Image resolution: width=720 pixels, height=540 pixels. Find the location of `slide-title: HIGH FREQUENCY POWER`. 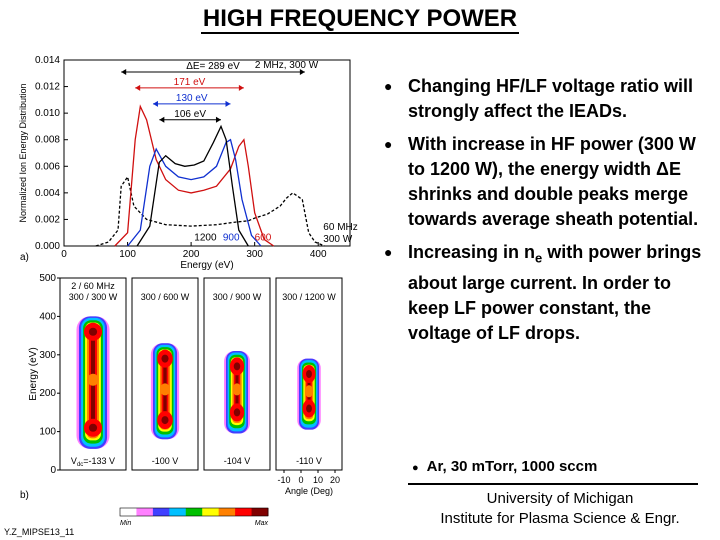

slide-title: HIGH FREQUENCY POWER is located at coordinates (360, 19).